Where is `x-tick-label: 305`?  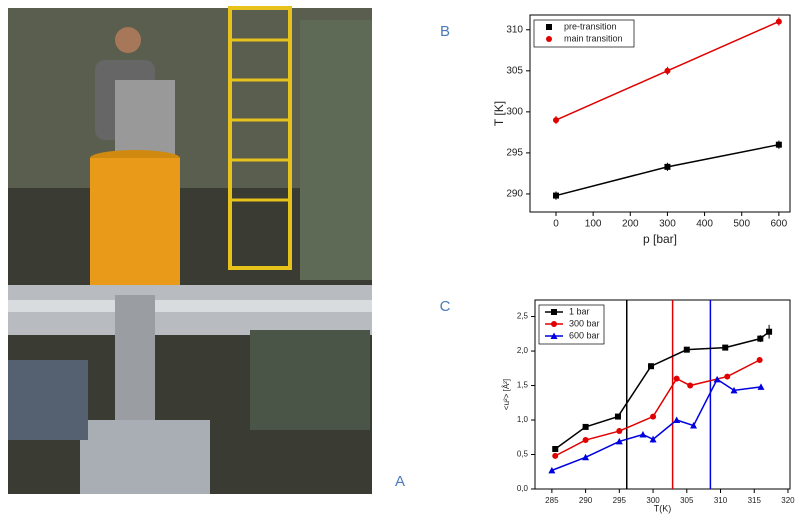
x-tick-label: 305 is located at coordinates (687, 500).